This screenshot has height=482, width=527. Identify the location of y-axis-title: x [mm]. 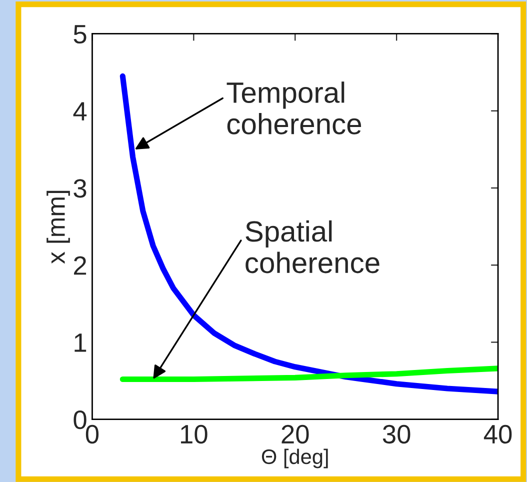
(58, 227).